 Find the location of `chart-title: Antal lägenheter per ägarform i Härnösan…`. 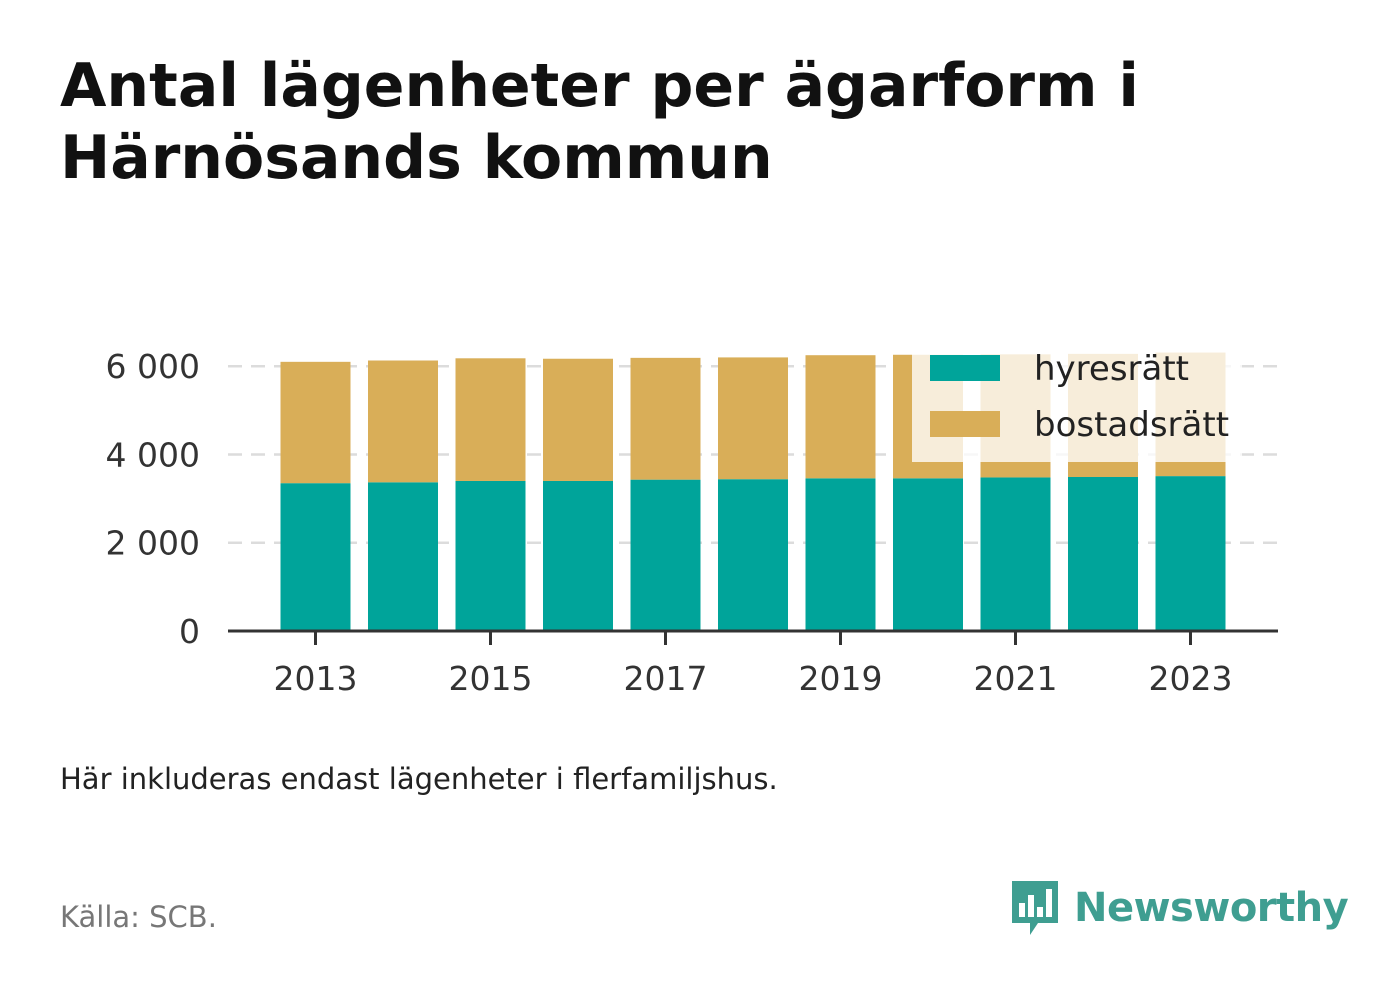

chart-title: Antal lägenheter per ägarform i Härnösan… is located at coordinates (599, 122).